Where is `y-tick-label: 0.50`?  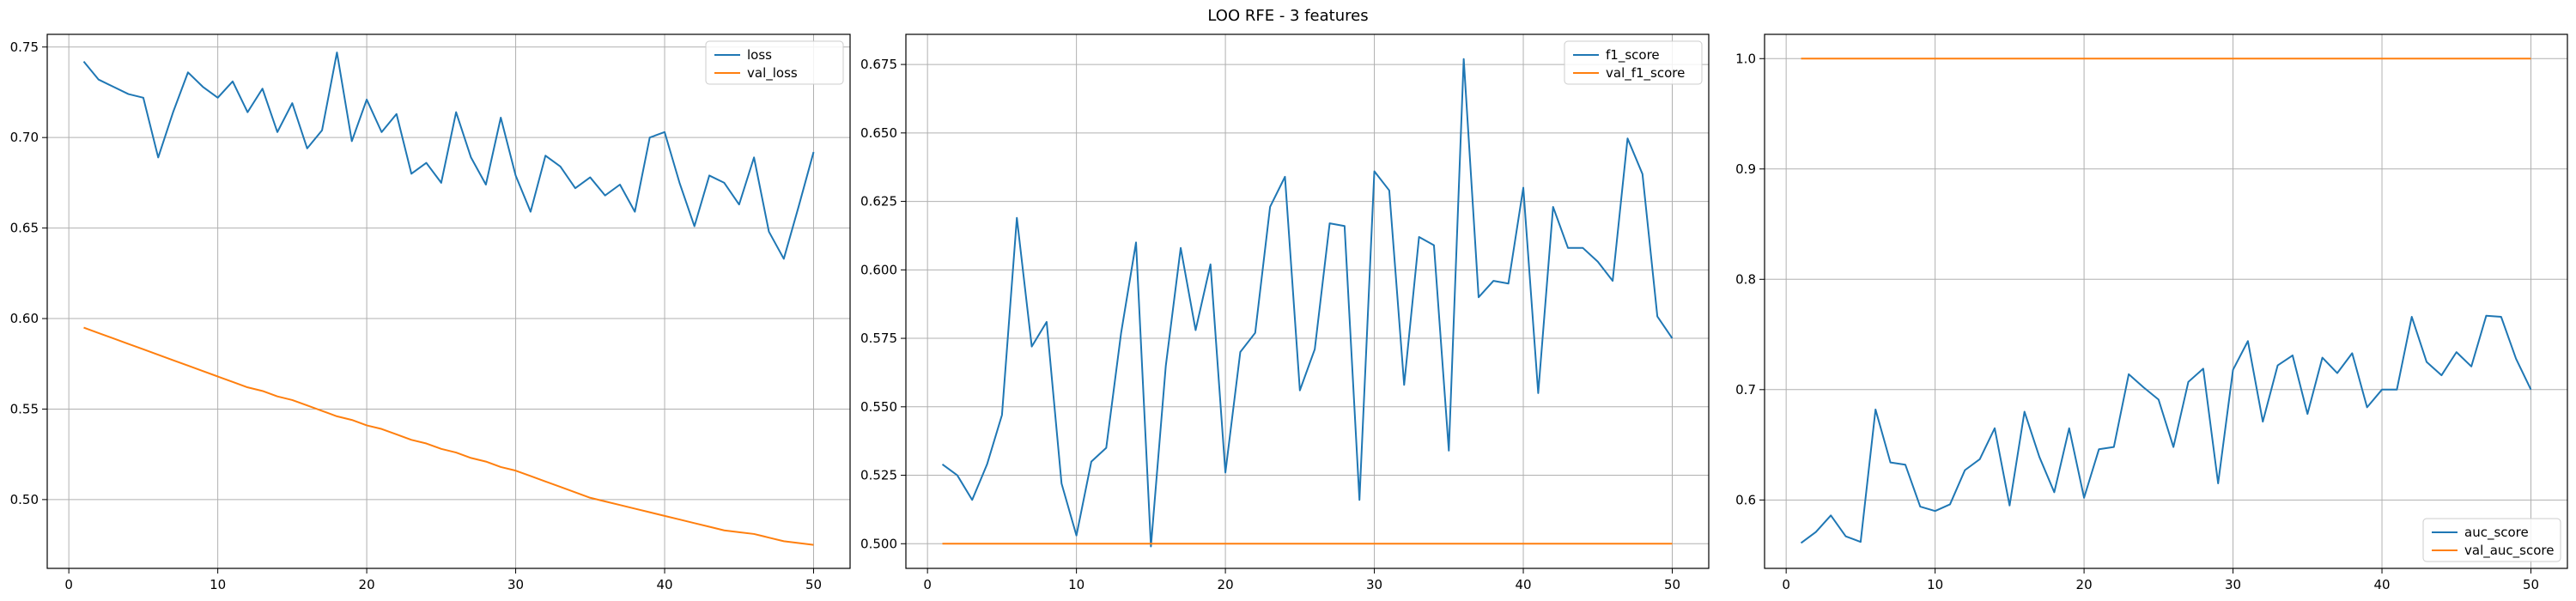
y-tick-label: 0.50 is located at coordinates (25, 500).